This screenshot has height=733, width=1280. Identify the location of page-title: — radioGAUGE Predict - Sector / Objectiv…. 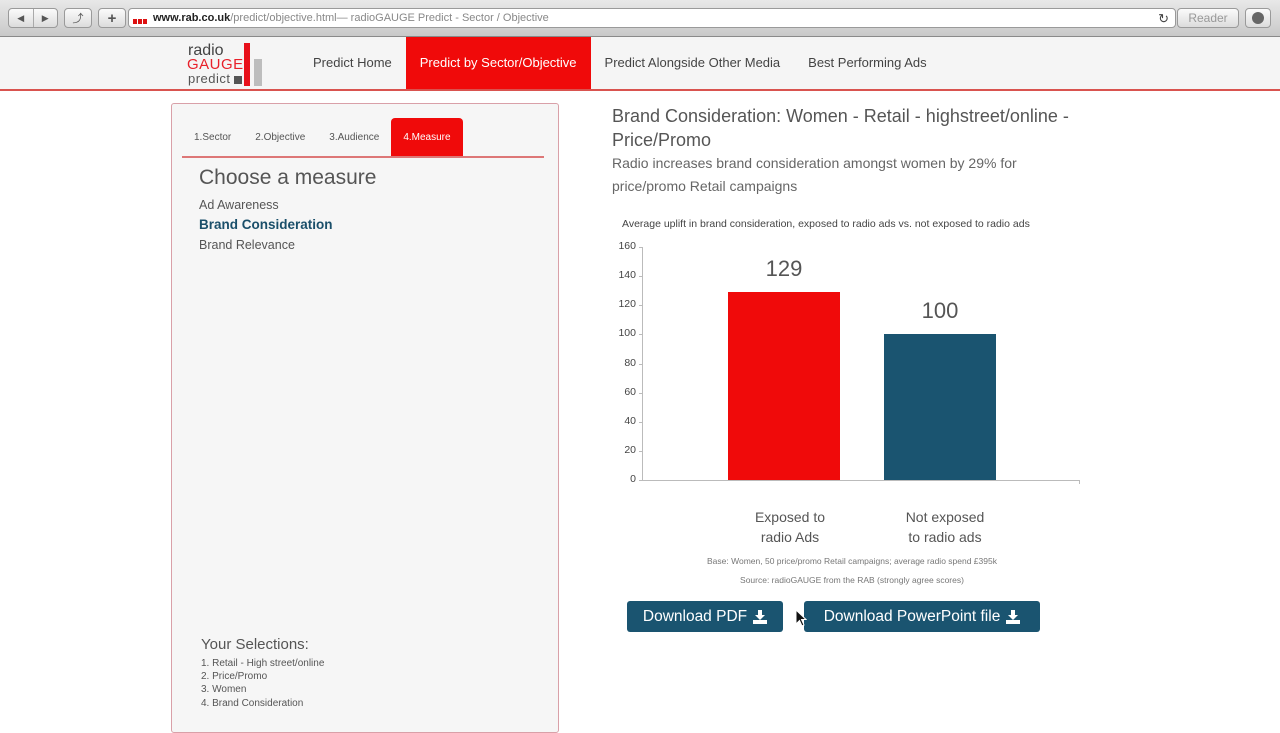
(442, 18).